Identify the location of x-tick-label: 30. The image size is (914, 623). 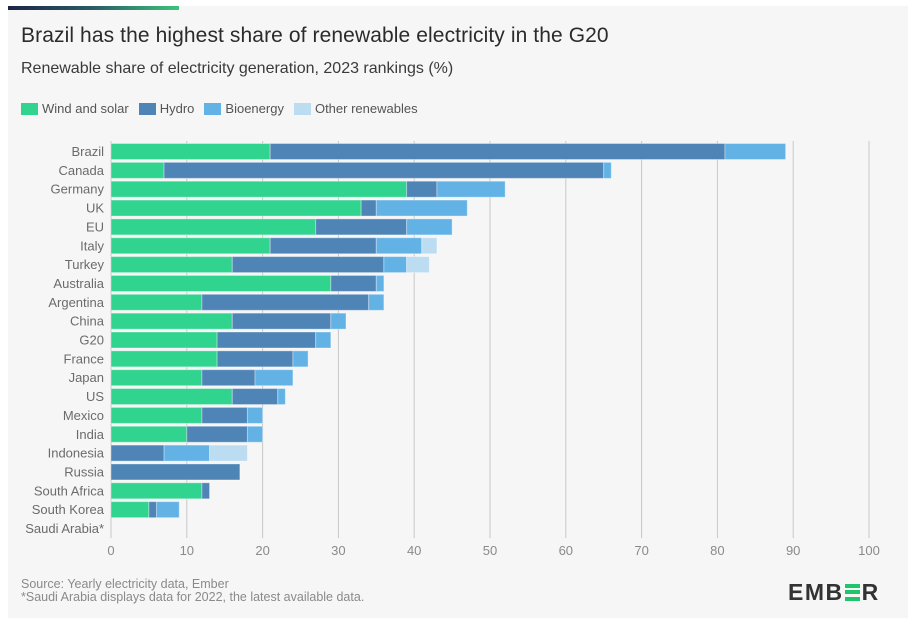
(338, 550).